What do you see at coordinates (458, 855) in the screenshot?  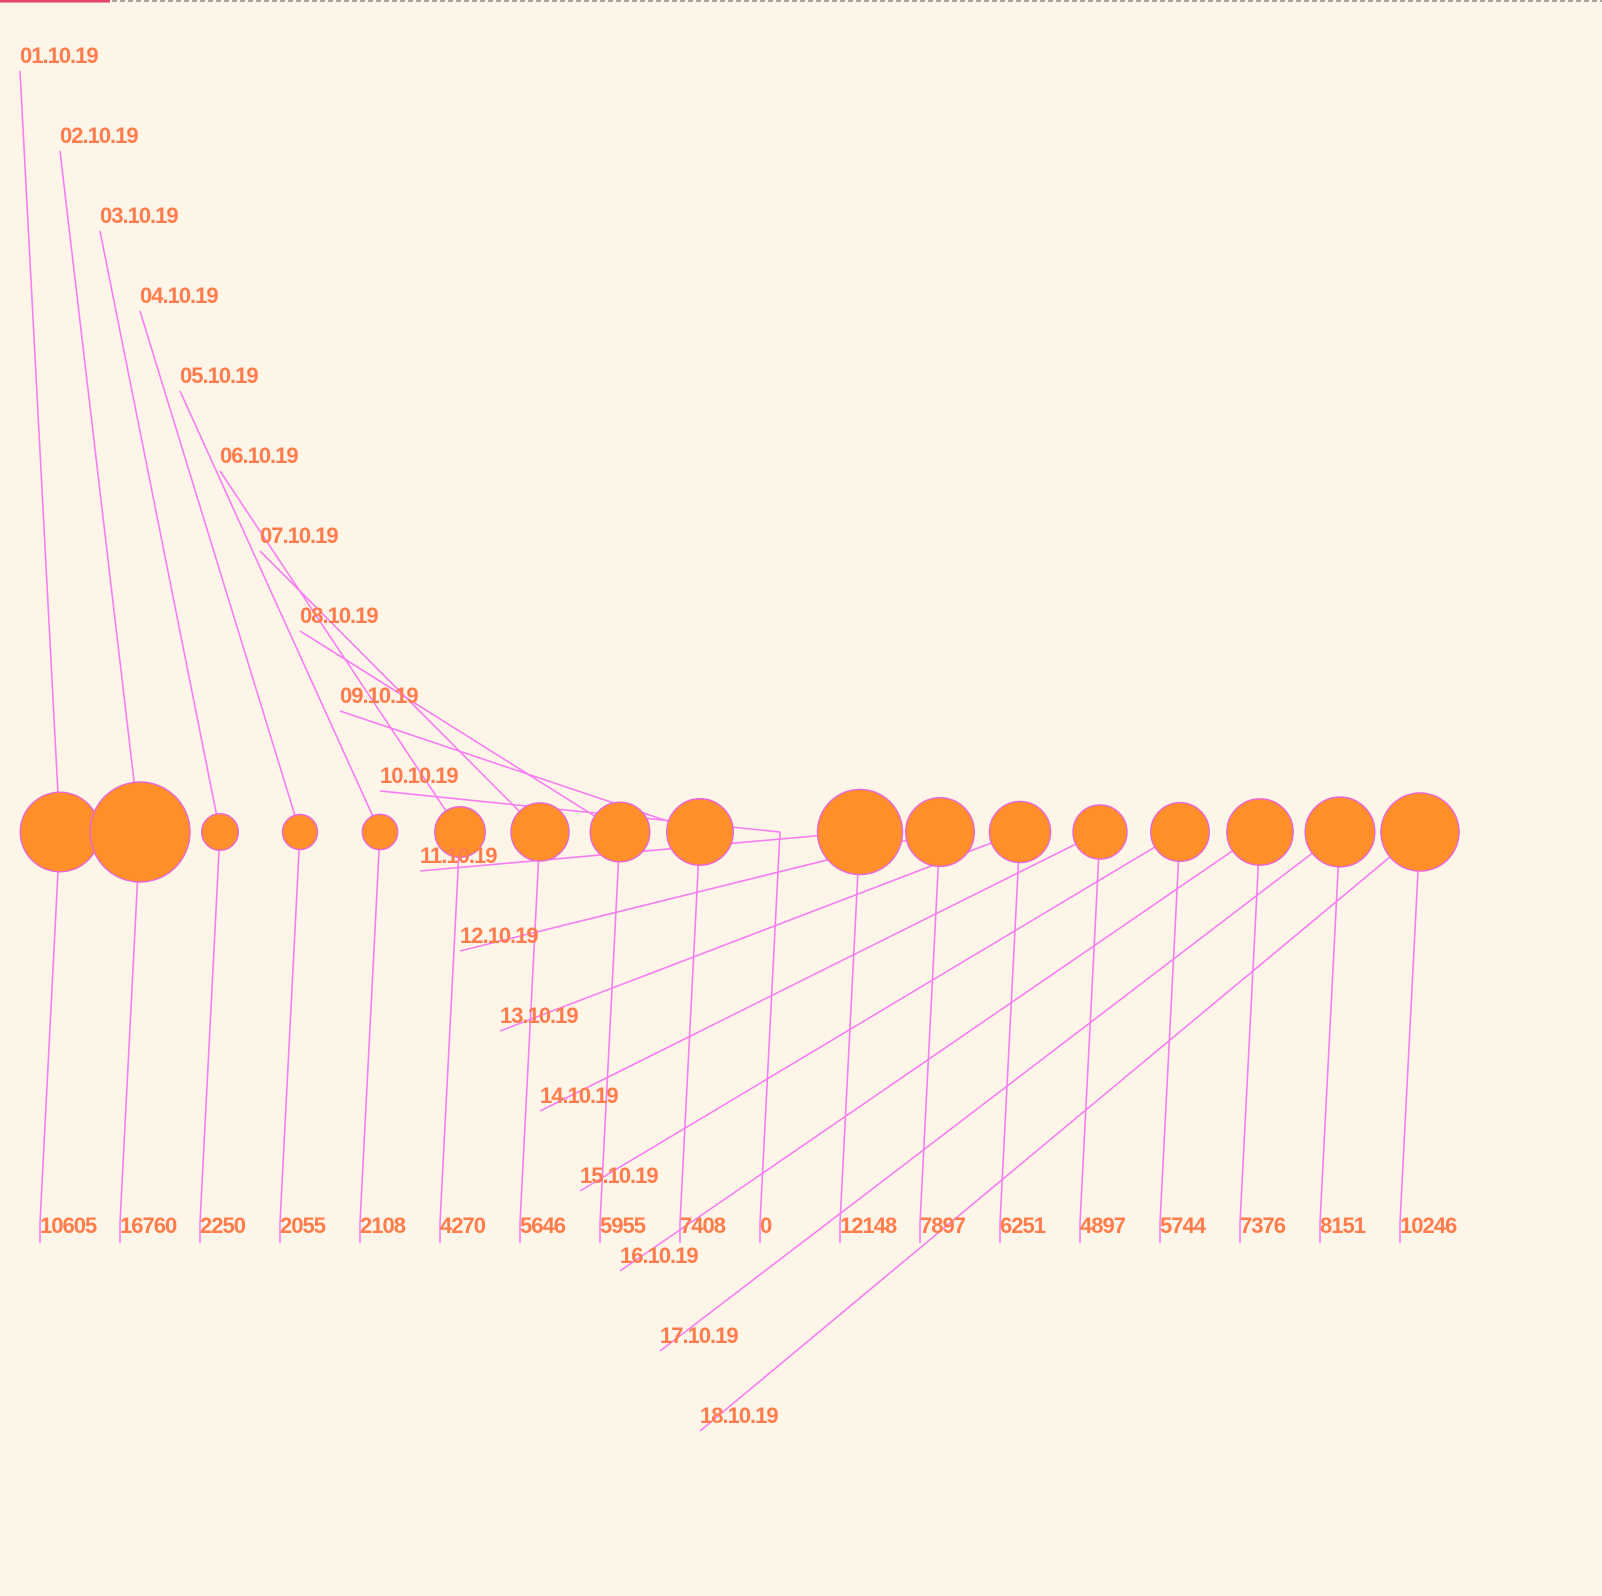 I see `date-label: 11.10.19` at bounding box center [458, 855].